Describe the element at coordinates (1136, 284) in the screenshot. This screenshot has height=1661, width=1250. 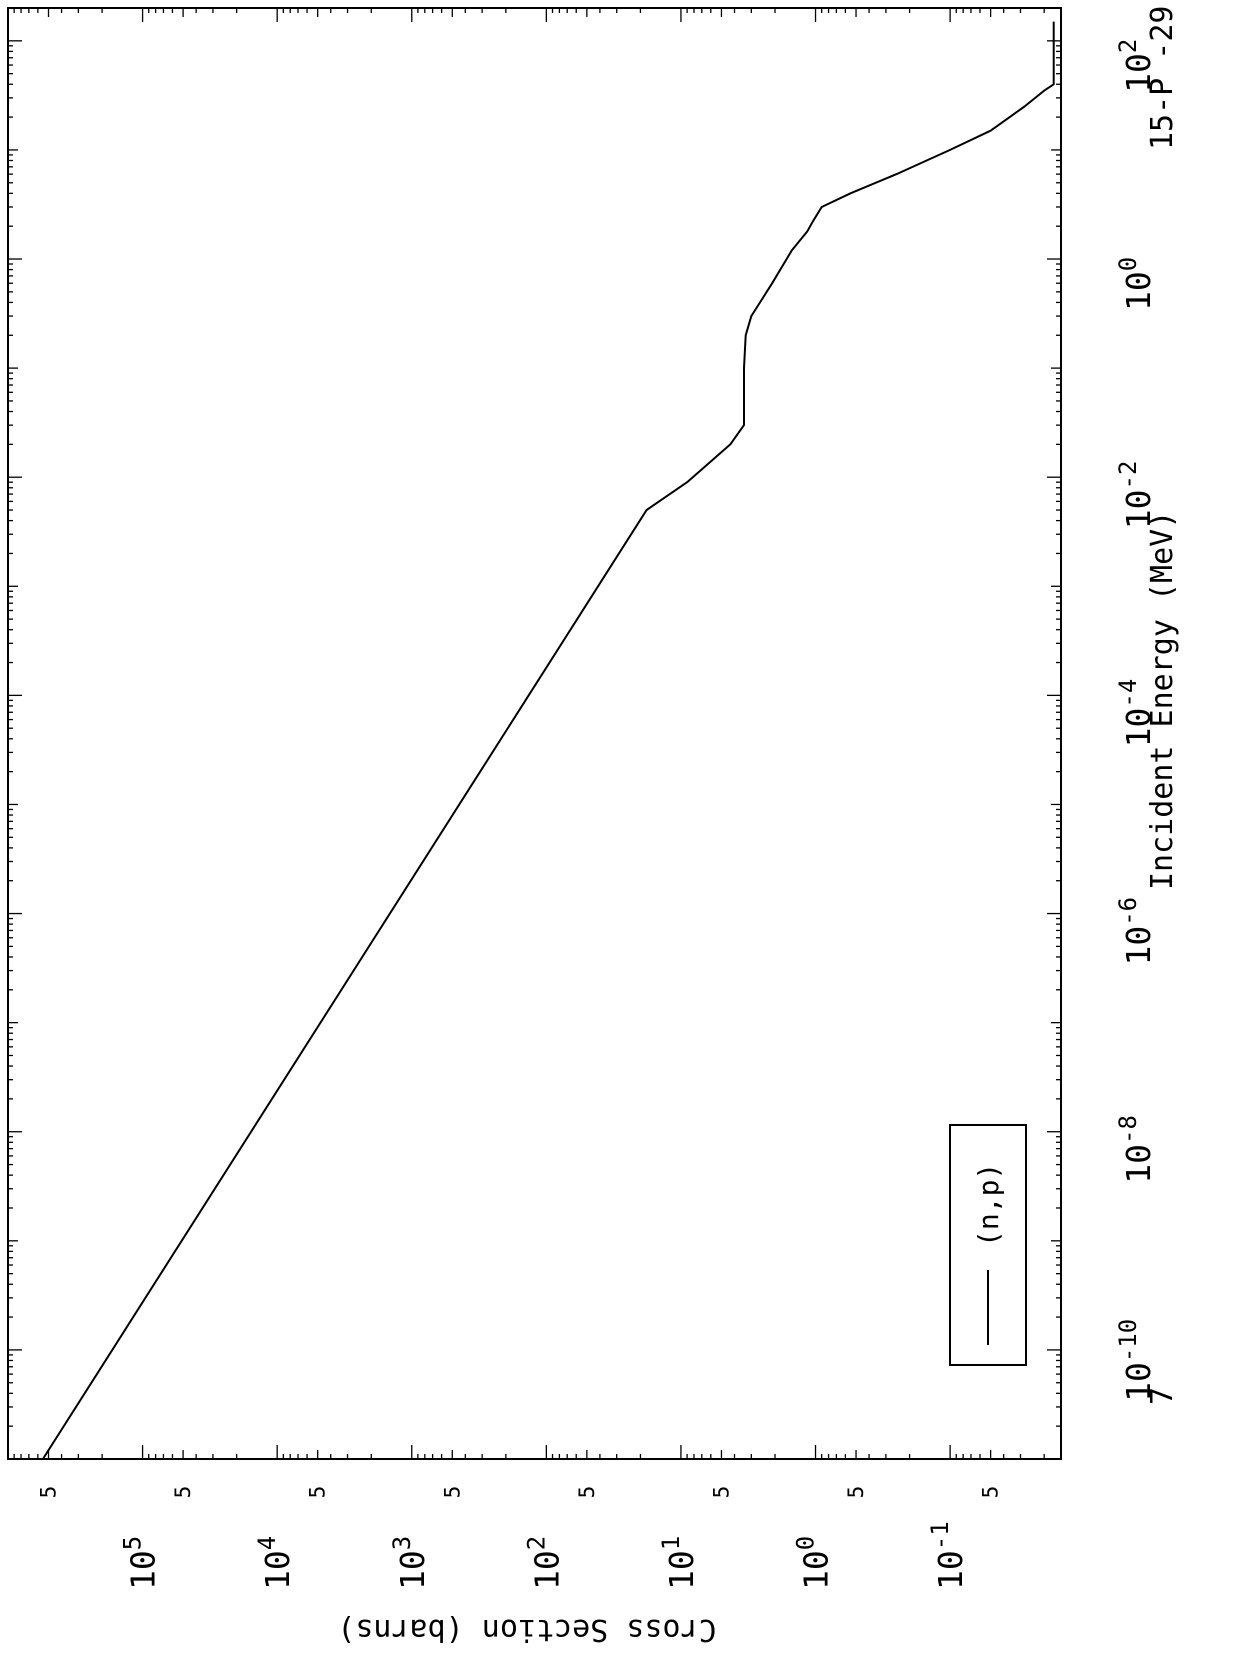
I see `x-tick-label: 100` at that location.